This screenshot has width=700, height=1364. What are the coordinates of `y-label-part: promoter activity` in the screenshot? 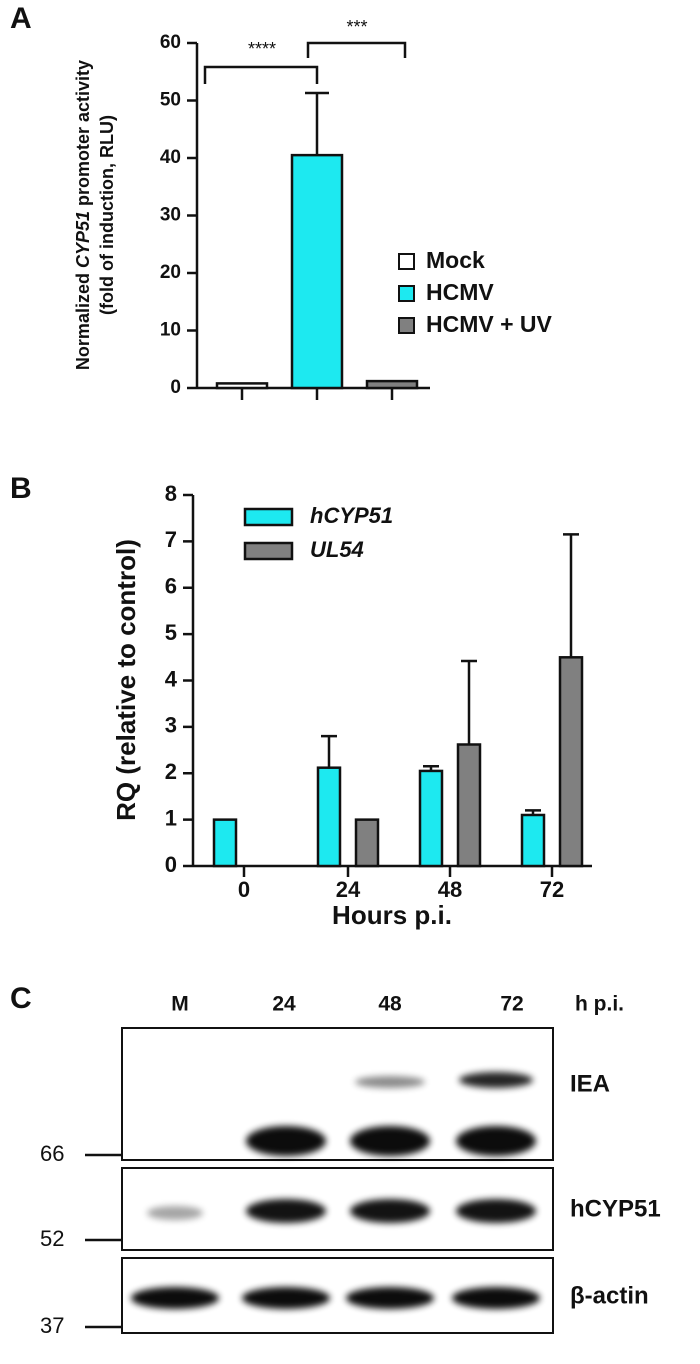 It's located at (83, 133).